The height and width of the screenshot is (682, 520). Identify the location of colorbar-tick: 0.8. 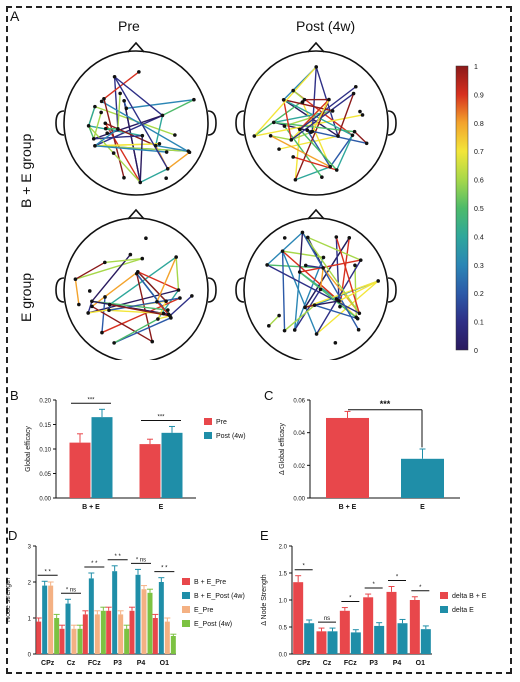
(479, 124).